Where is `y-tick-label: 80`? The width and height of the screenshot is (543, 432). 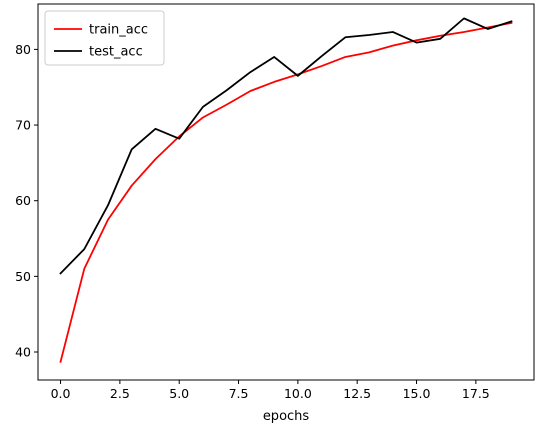 y-tick-label: 80 is located at coordinates (23, 49).